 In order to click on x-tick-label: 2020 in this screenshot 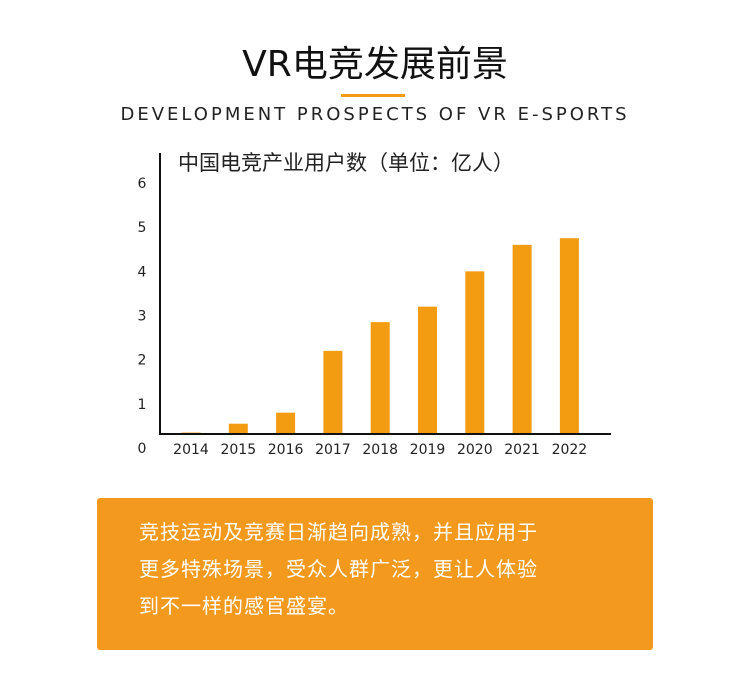, I will do `click(475, 450)`.